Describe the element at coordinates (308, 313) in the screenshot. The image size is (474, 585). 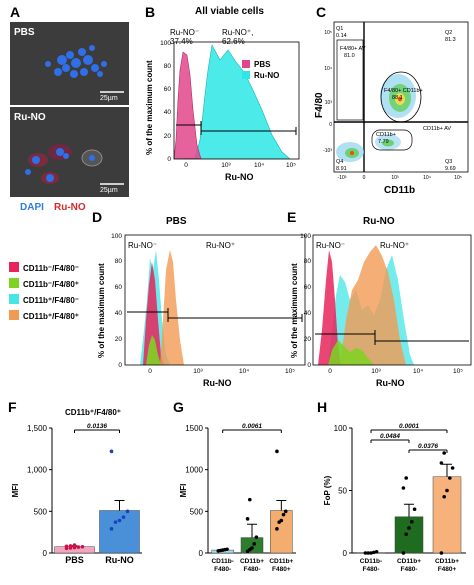
I see `panel-e-ytick: 40` at that location.